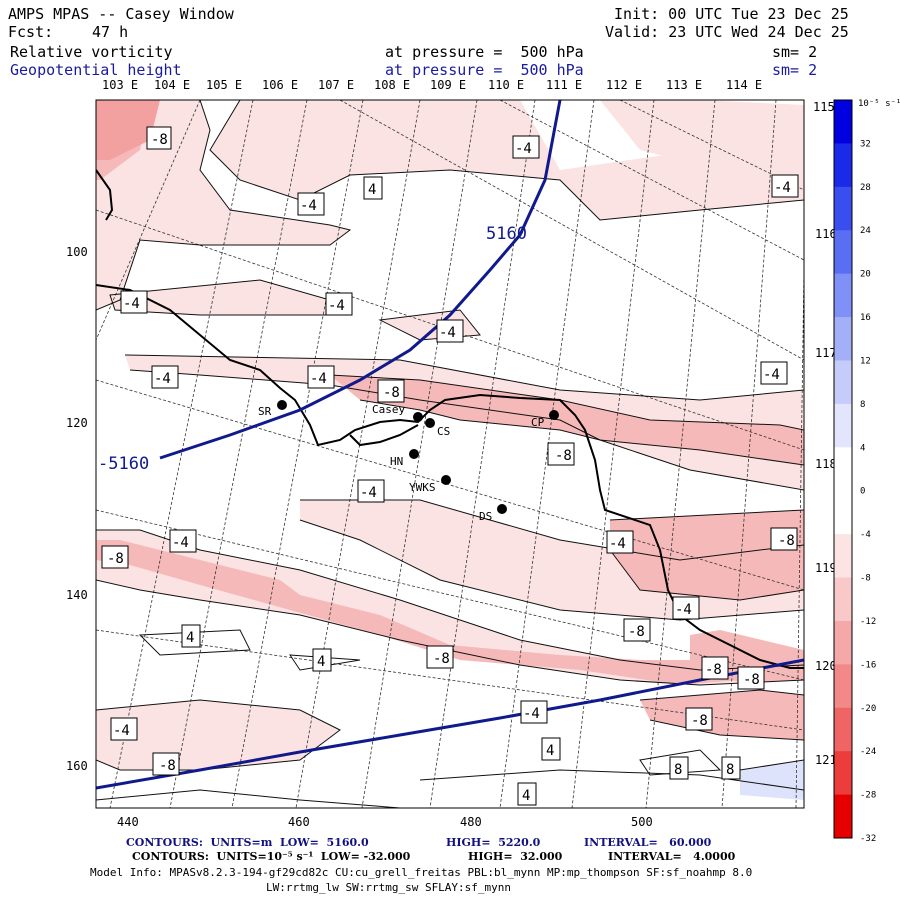 This screenshot has width=900, height=900. Describe the element at coordinates (77, 509) in the screenshot. I see `y-axis-ticks: 100 120 140 160` at that location.